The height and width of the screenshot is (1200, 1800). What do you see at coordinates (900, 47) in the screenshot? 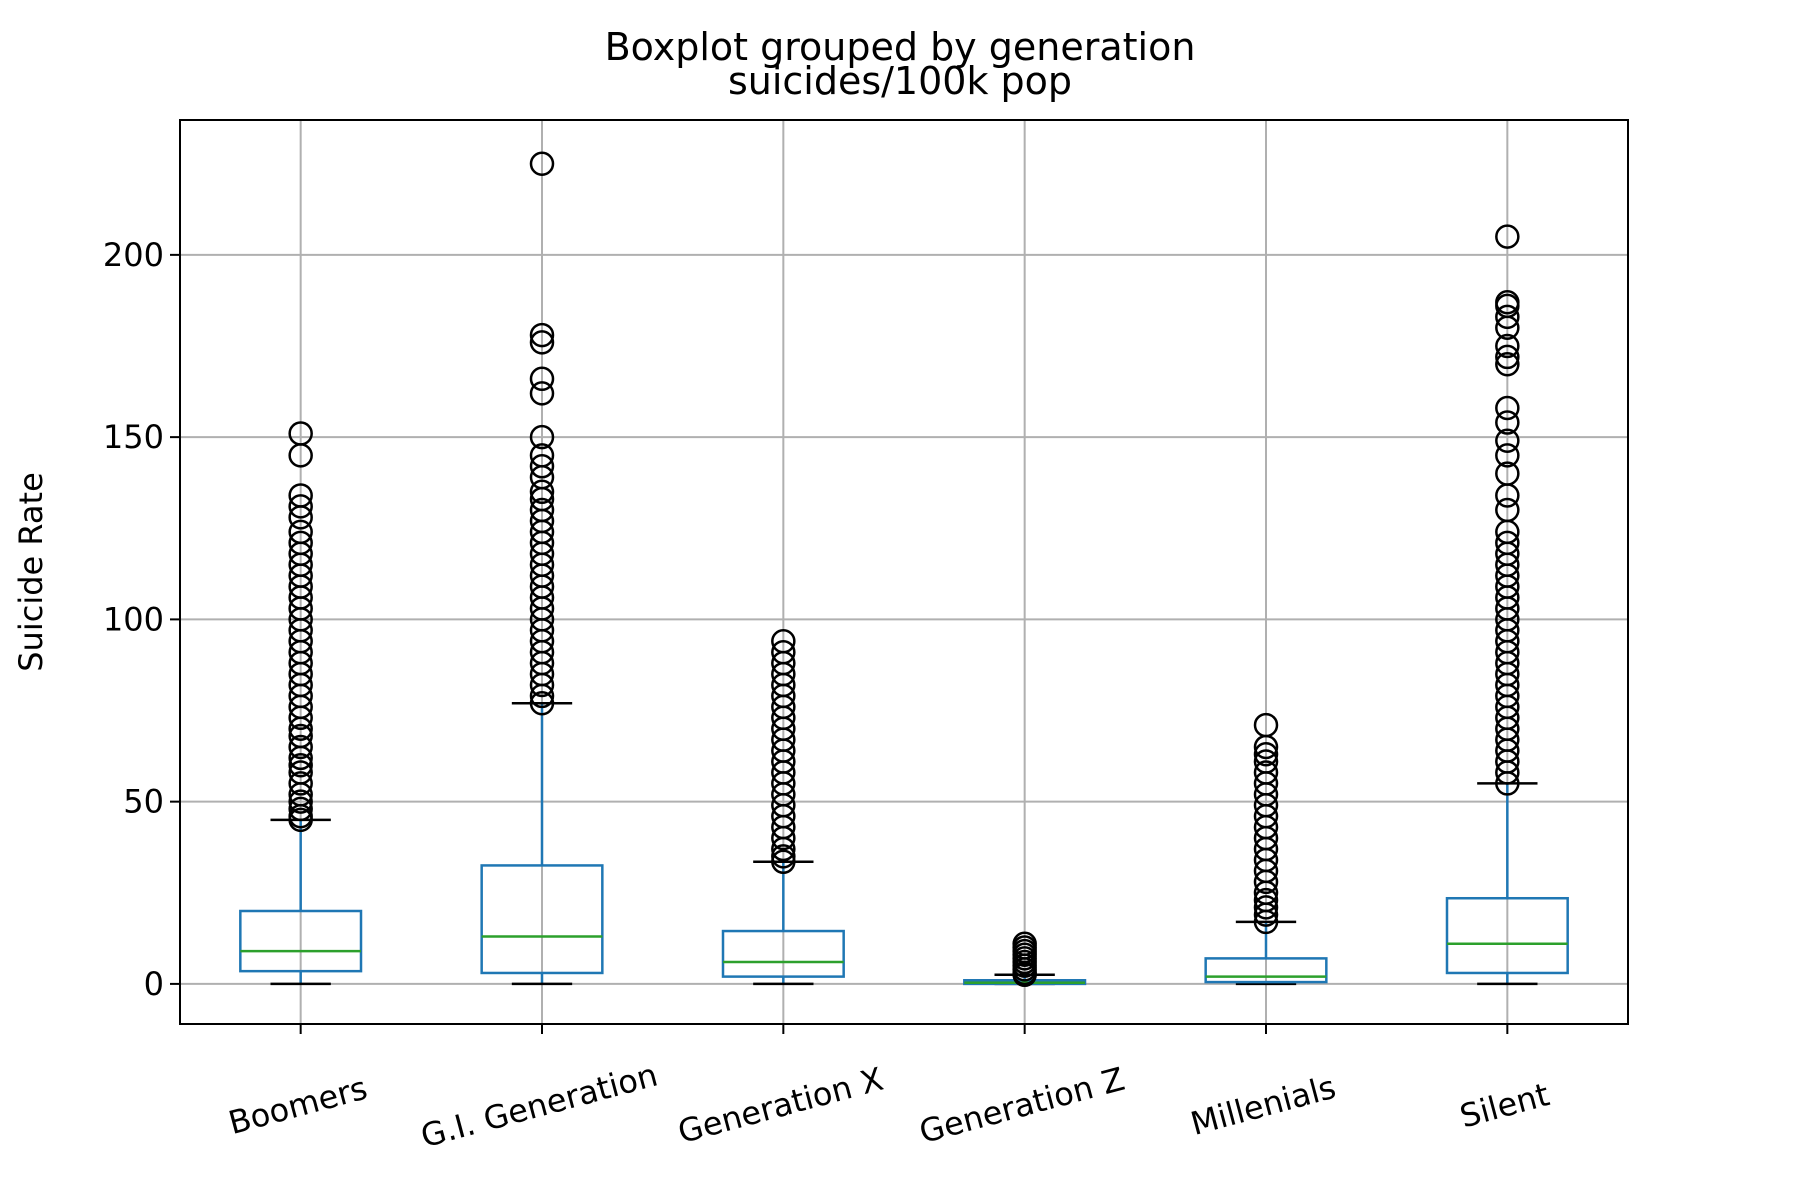
I see `chart-suptitle: Boxplot grouped by generation` at bounding box center [900, 47].